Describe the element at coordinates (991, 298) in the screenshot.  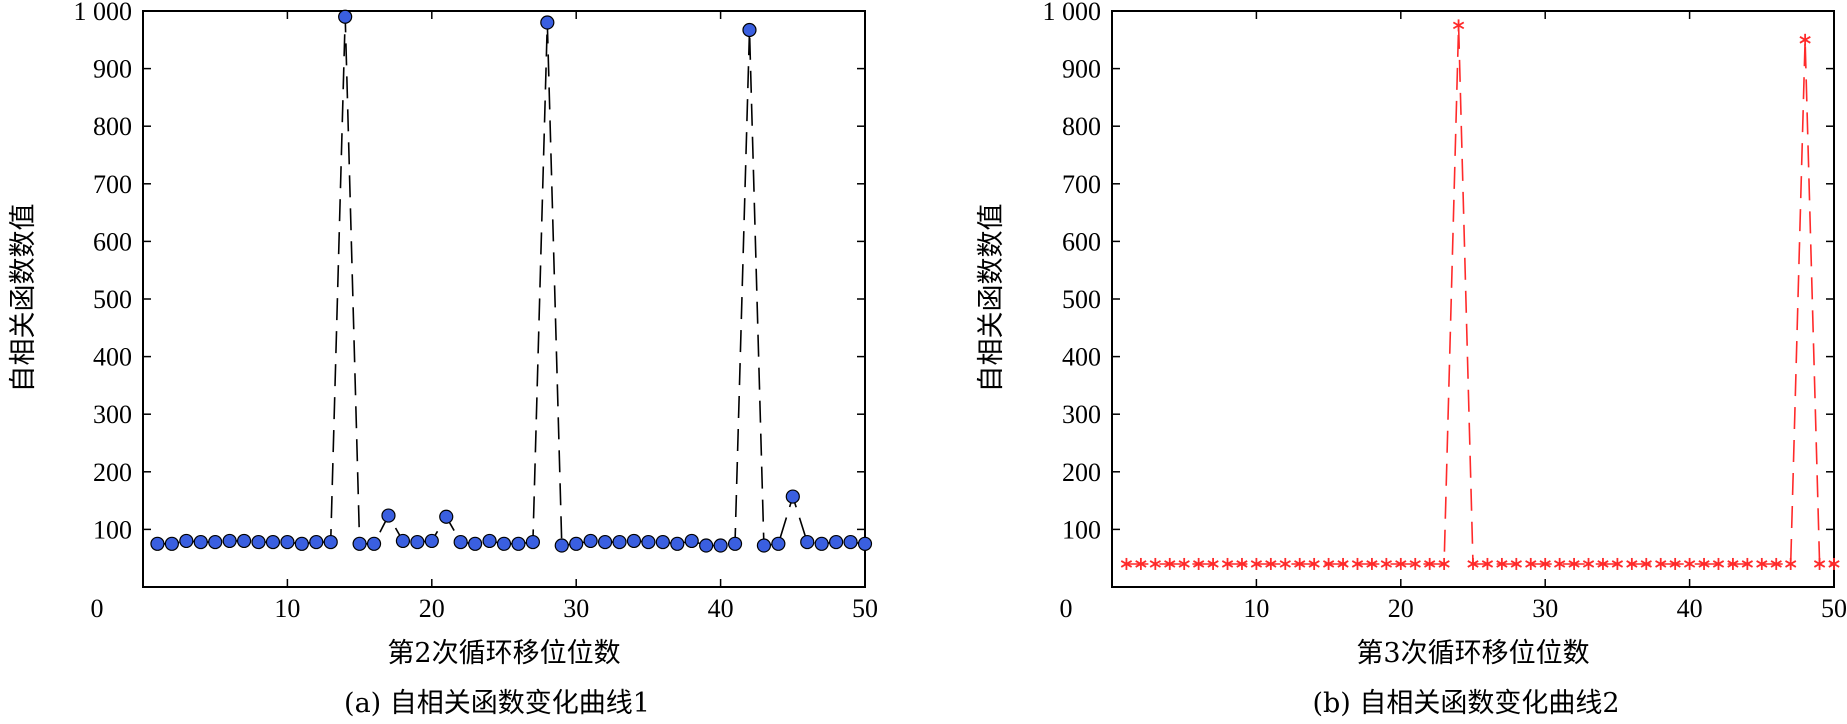
I see `panel-b-y-axis-label: 自相关函数数值` at that location.